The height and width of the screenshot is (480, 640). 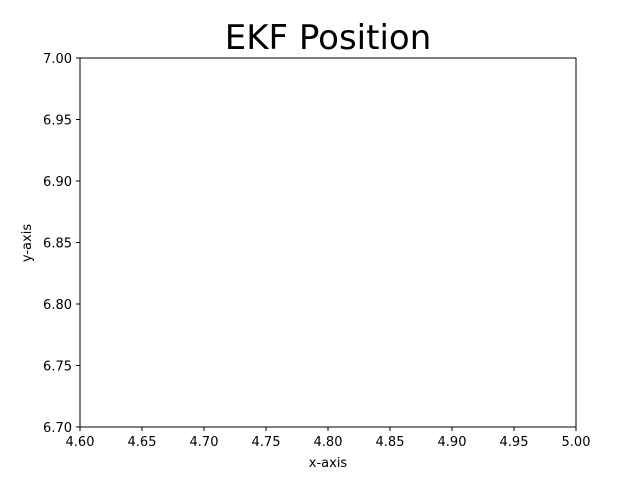 What do you see at coordinates (204, 442) in the screenshot?
I see `x-tick-label: 4.70` at bounding box center [204, 442].